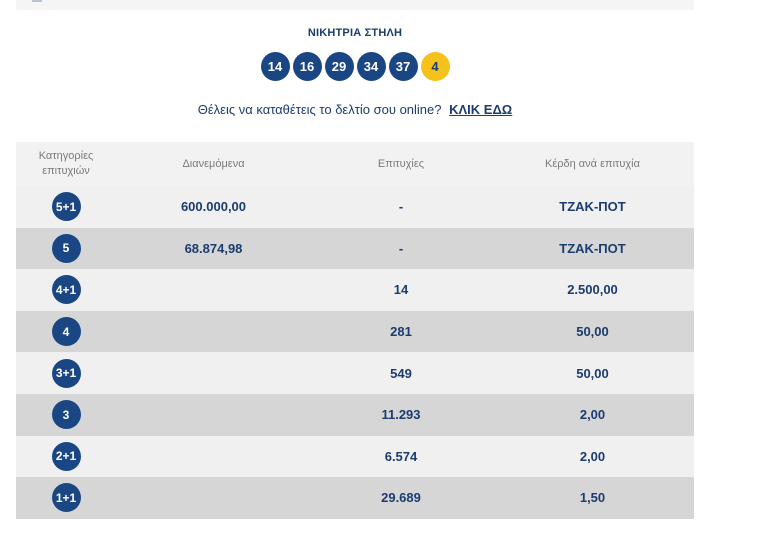  What do you see at coordinates (355, 33) in the screenshot?
I see `winning-column-title: ΝΙΚΗΤΡΙΑ ΣΤΗΛΗ` at bounding box center [355, 33].